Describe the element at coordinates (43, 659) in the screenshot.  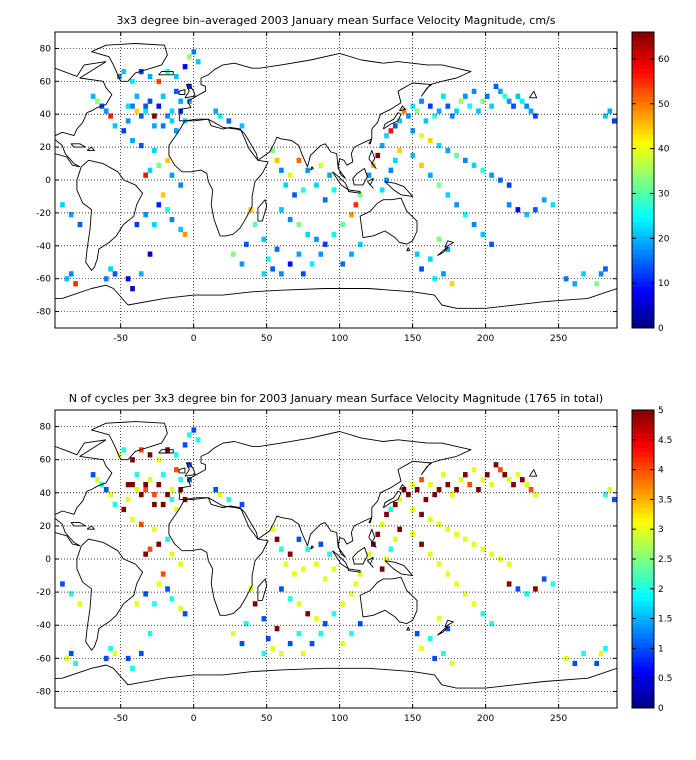
I see `y-tick-label: -60` at that location.